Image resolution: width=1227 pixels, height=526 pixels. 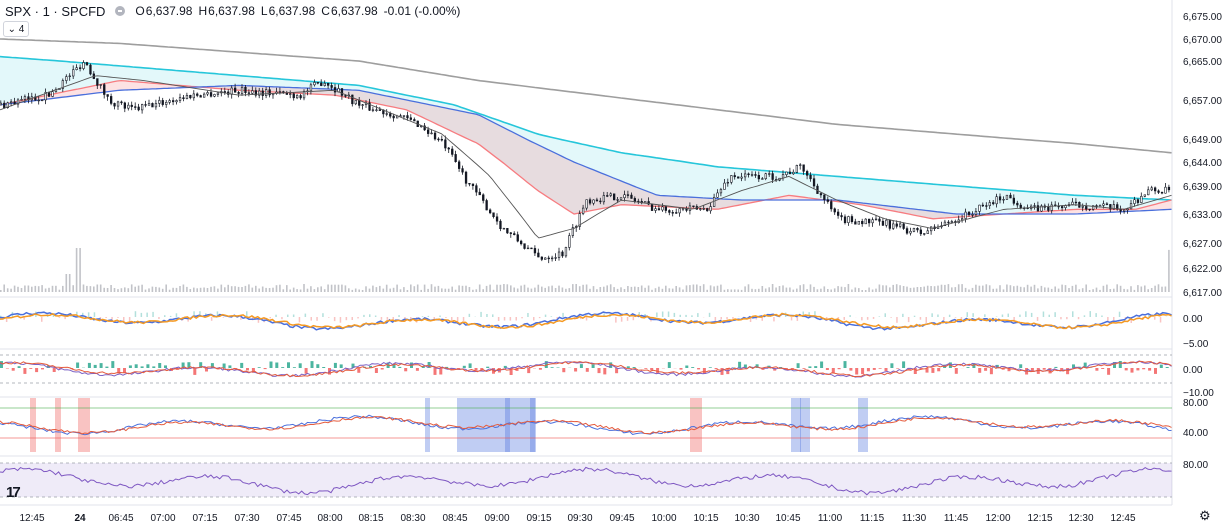 What do you see at coordinates (120, 11) in the screenshot?
I see `market-status-icon` at bounding box center [120, 11].